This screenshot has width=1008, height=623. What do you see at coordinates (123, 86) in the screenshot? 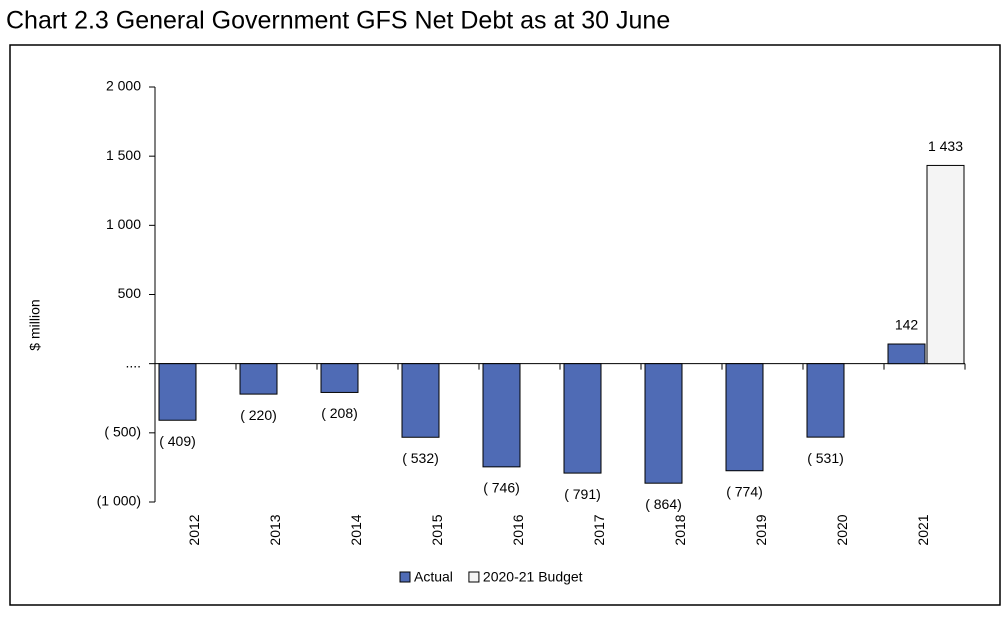
I see `y-tick-label: 2 000` at bounding box center [123, 86].